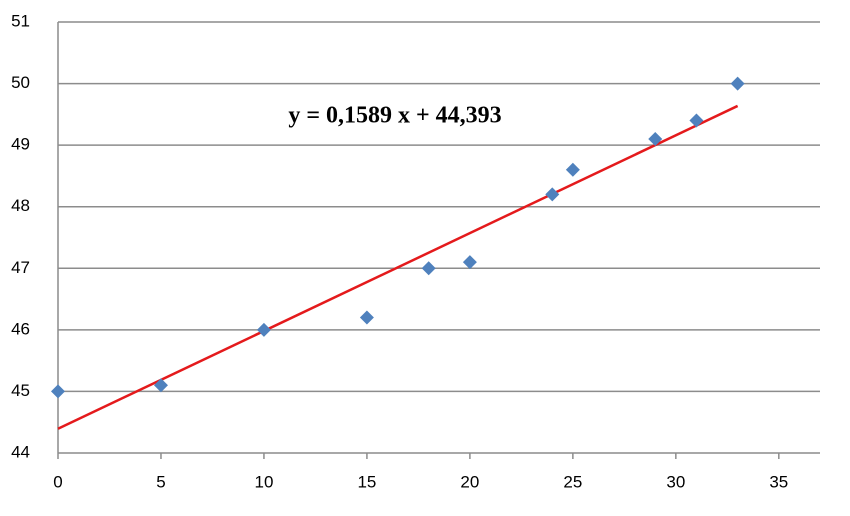  I want to click on x-tick-label: 25, so click(572, 481).